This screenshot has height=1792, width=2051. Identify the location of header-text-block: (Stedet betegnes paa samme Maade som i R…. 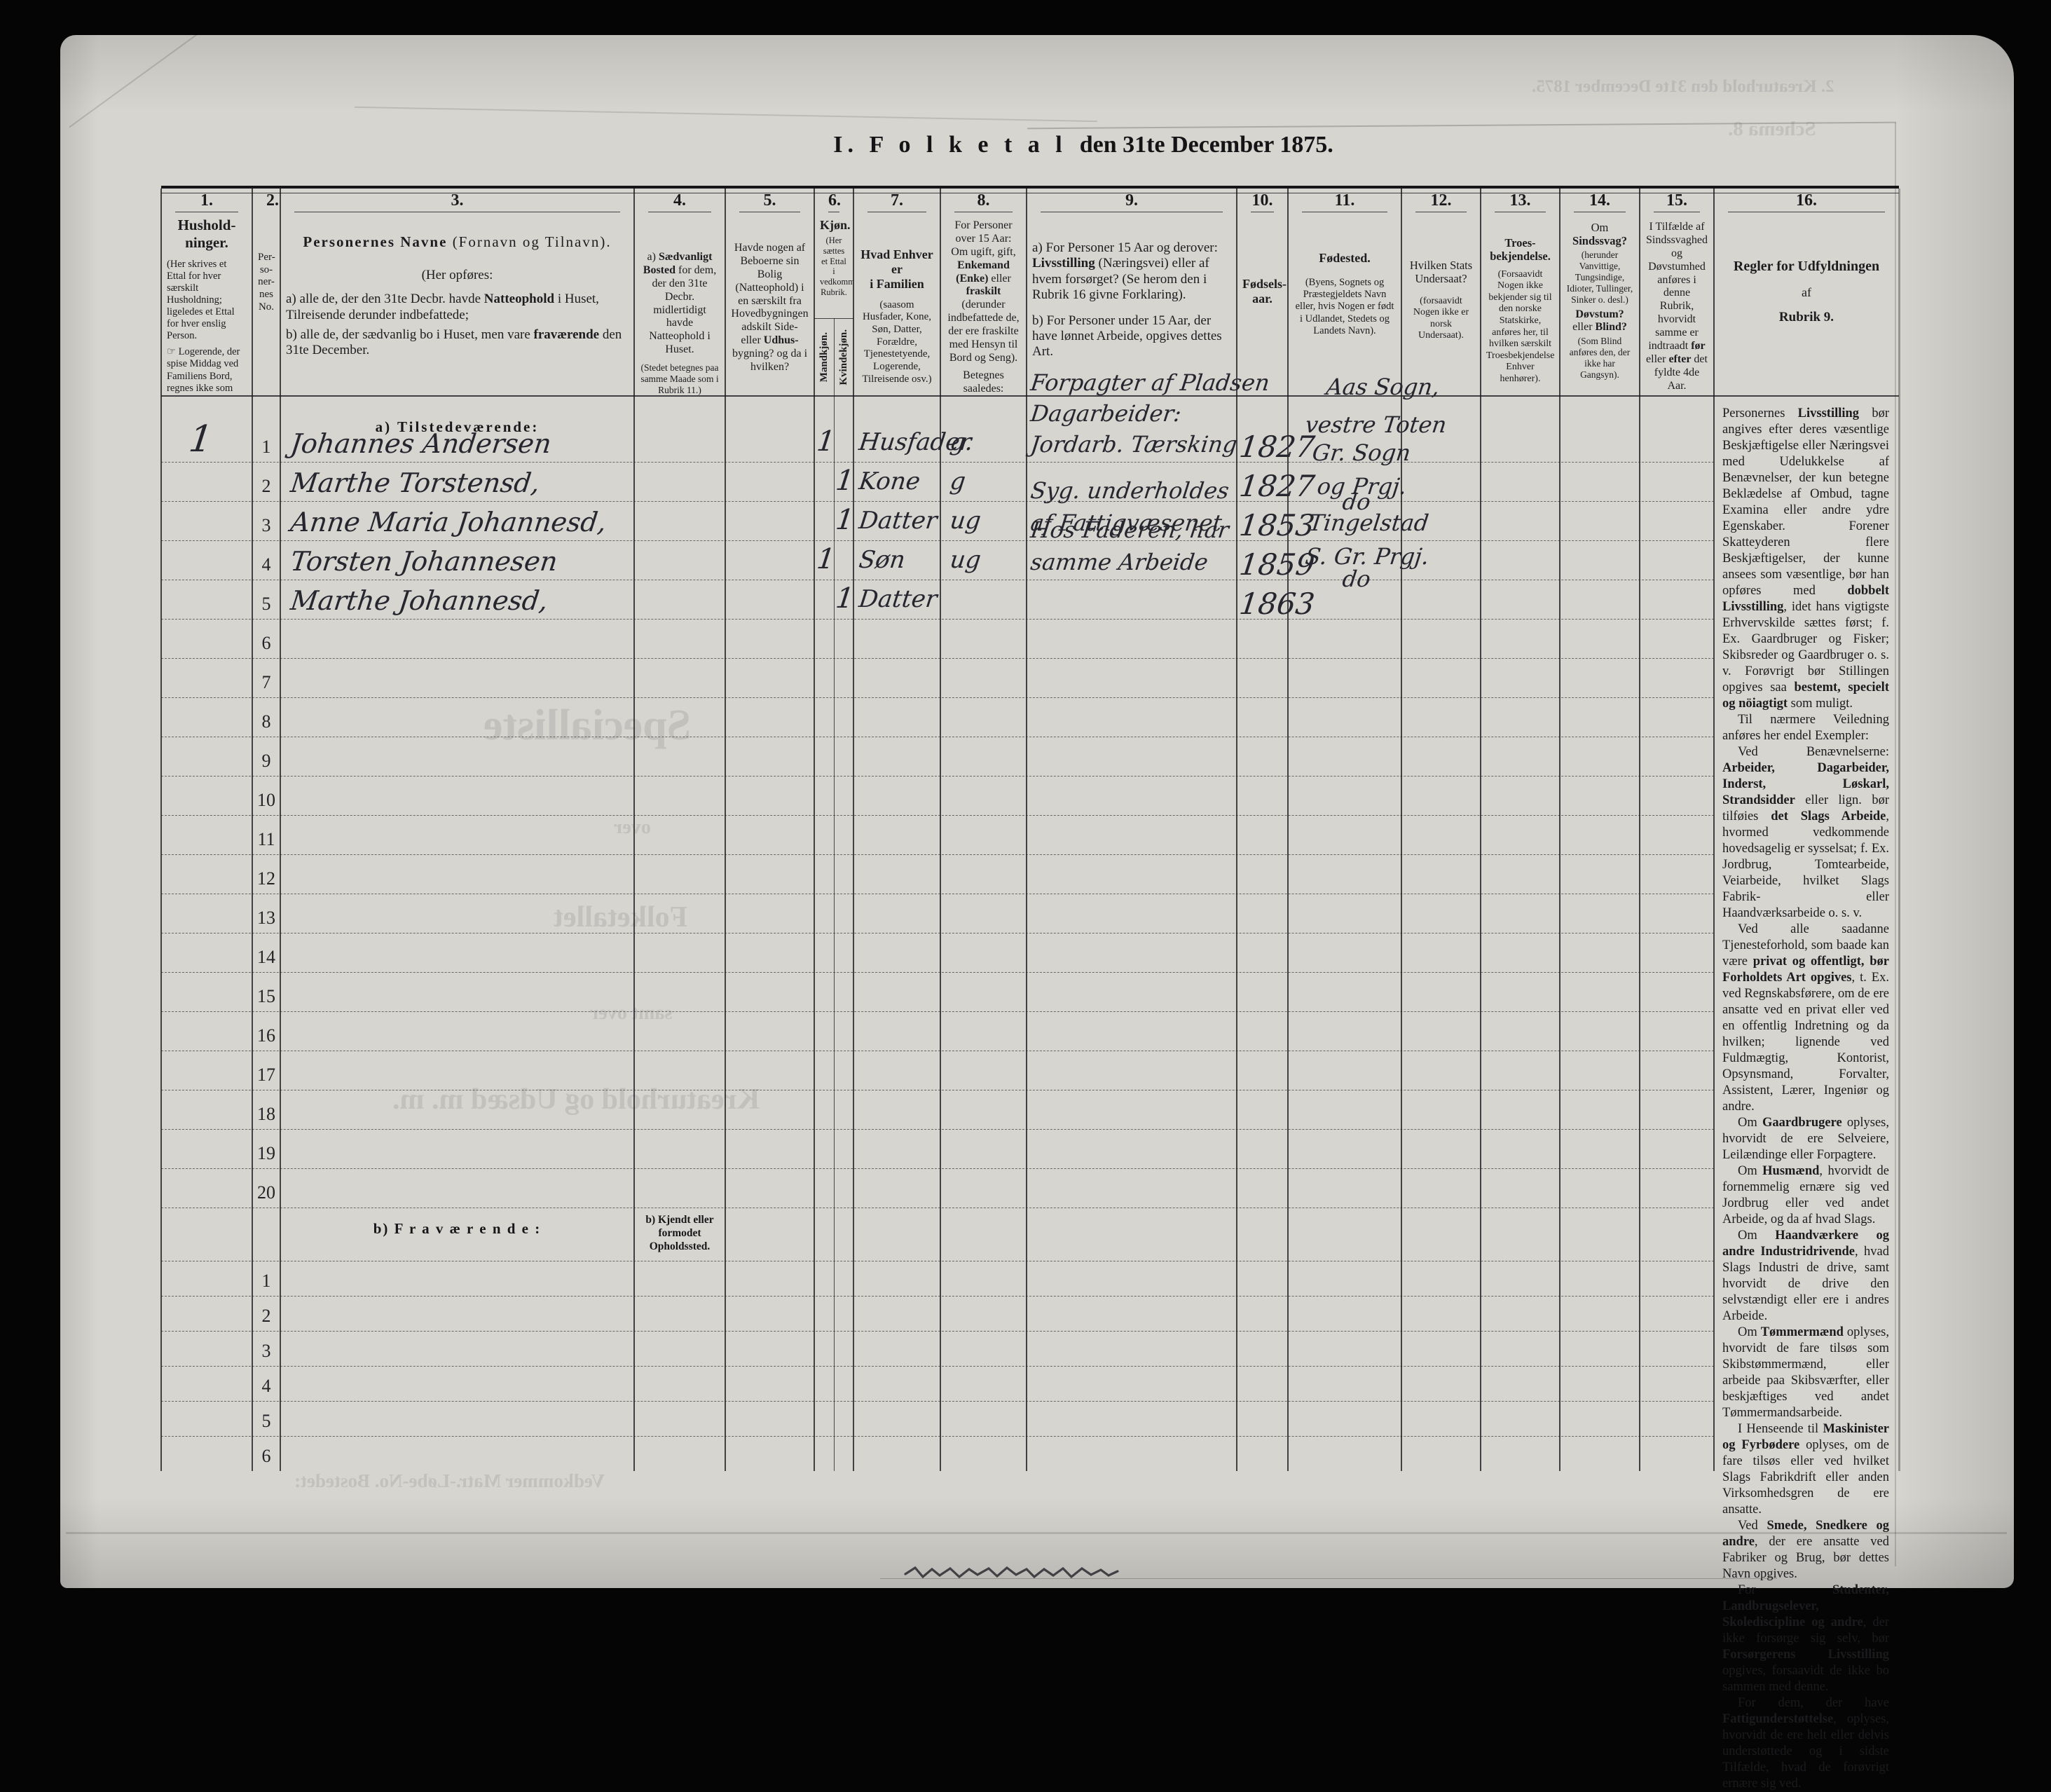
(680, 378).